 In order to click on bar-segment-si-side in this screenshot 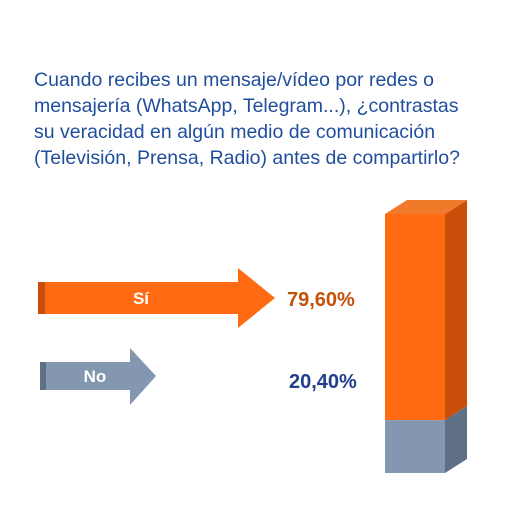, I will do `click(456, 310)`.